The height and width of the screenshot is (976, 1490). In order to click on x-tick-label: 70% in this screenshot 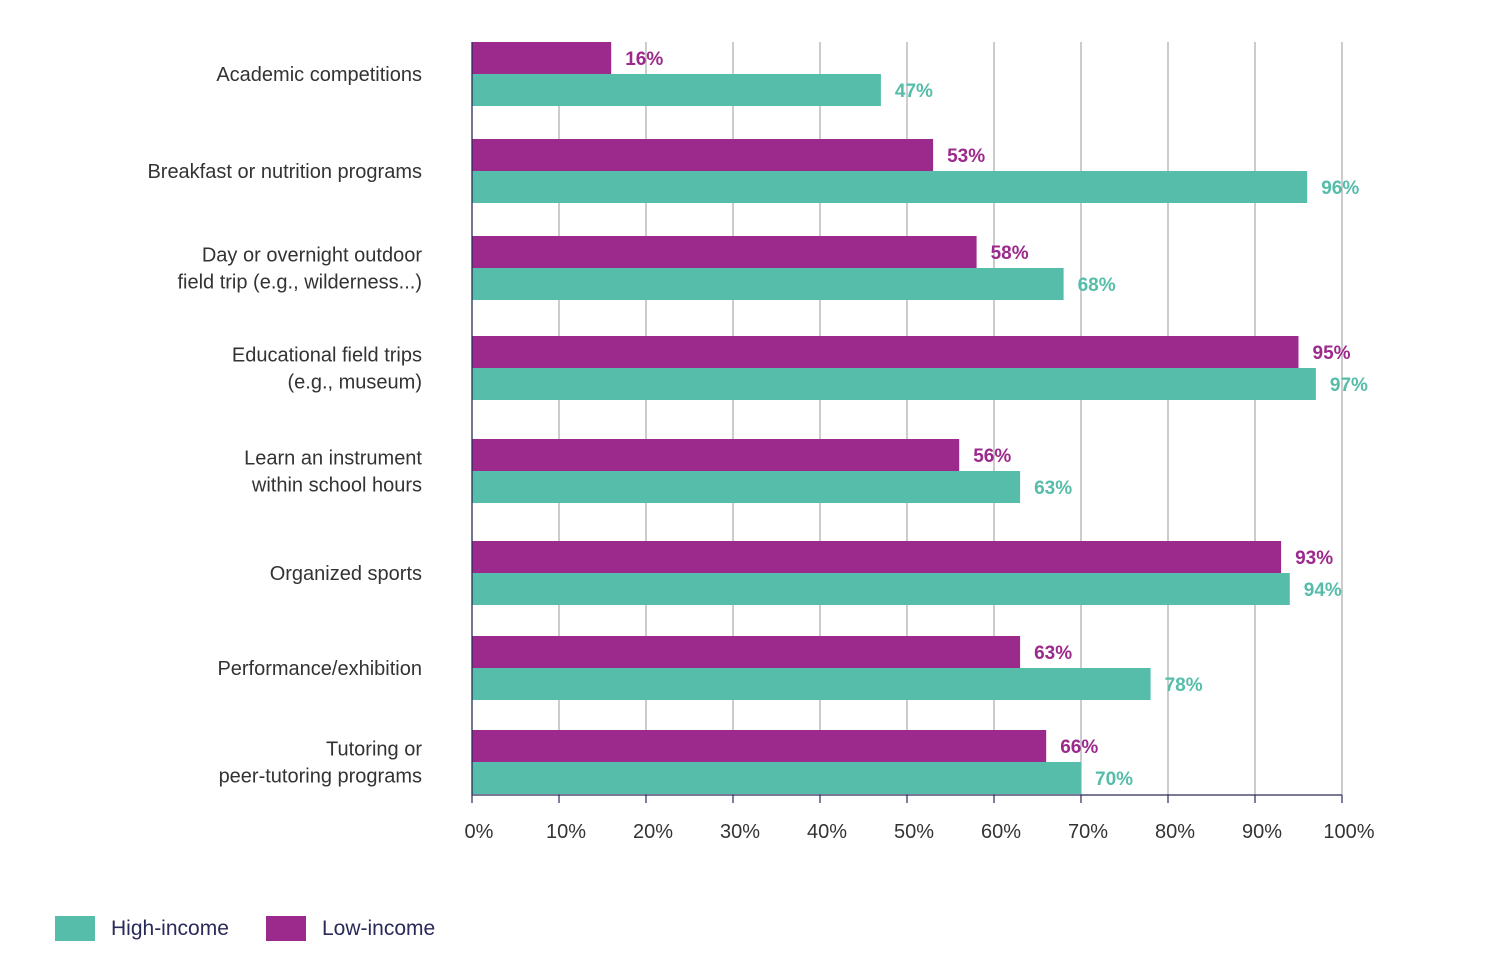, I will do `click(1088, 832)`.